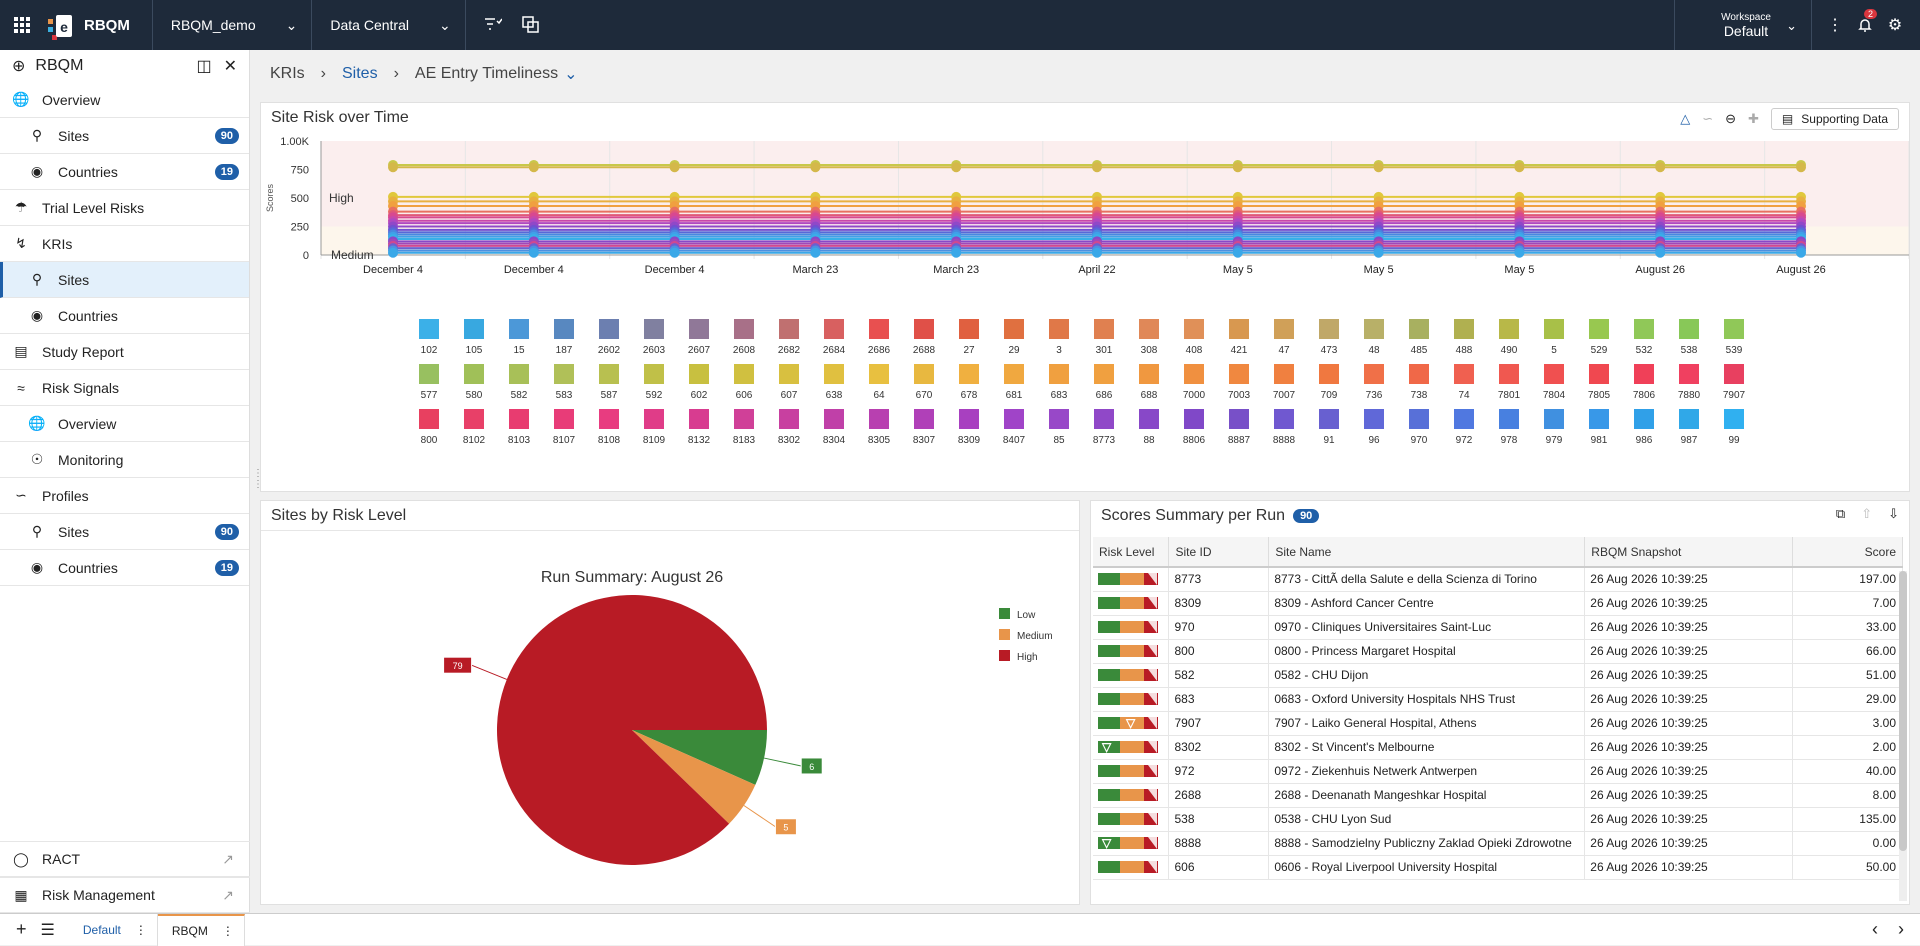 This screenshot has width=1920, height=946. I want to click on breadcrumb-kris: KRIs, so click(287, 73).